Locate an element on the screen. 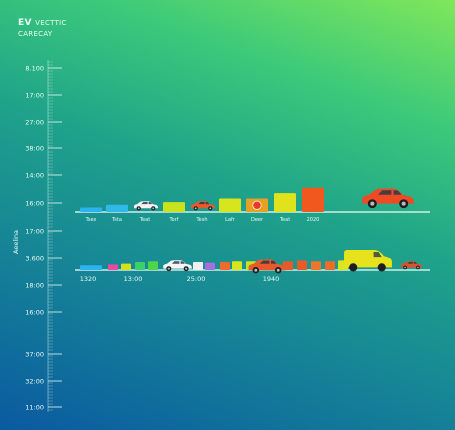 The width and height of the screenshot is (455, 430). x-tick-label: Tsex is located at coordinates (91, 220).